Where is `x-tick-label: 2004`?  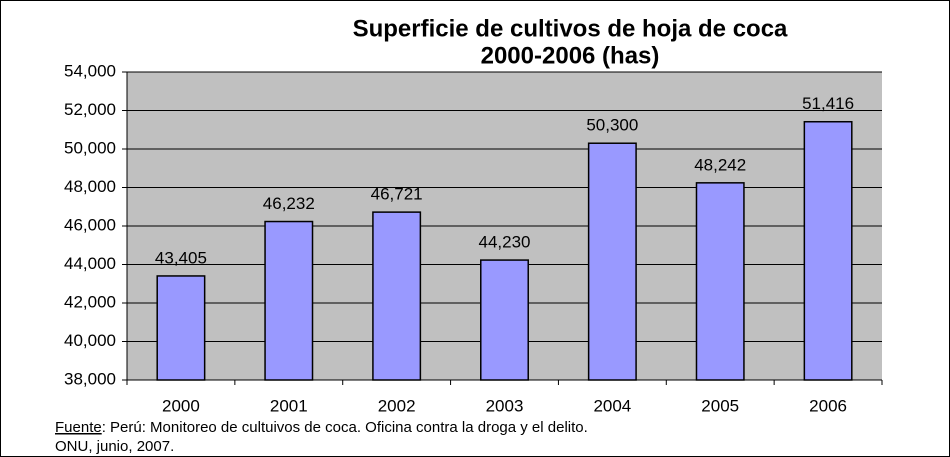
x-tick-label: 2004 is located at coordinates (612, 405).